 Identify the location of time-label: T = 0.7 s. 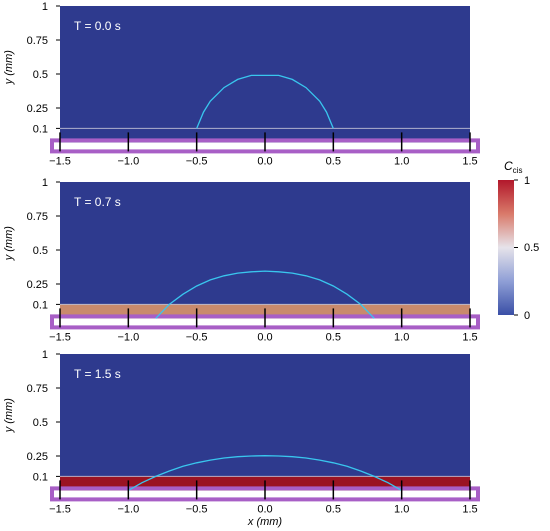
(97, 202).